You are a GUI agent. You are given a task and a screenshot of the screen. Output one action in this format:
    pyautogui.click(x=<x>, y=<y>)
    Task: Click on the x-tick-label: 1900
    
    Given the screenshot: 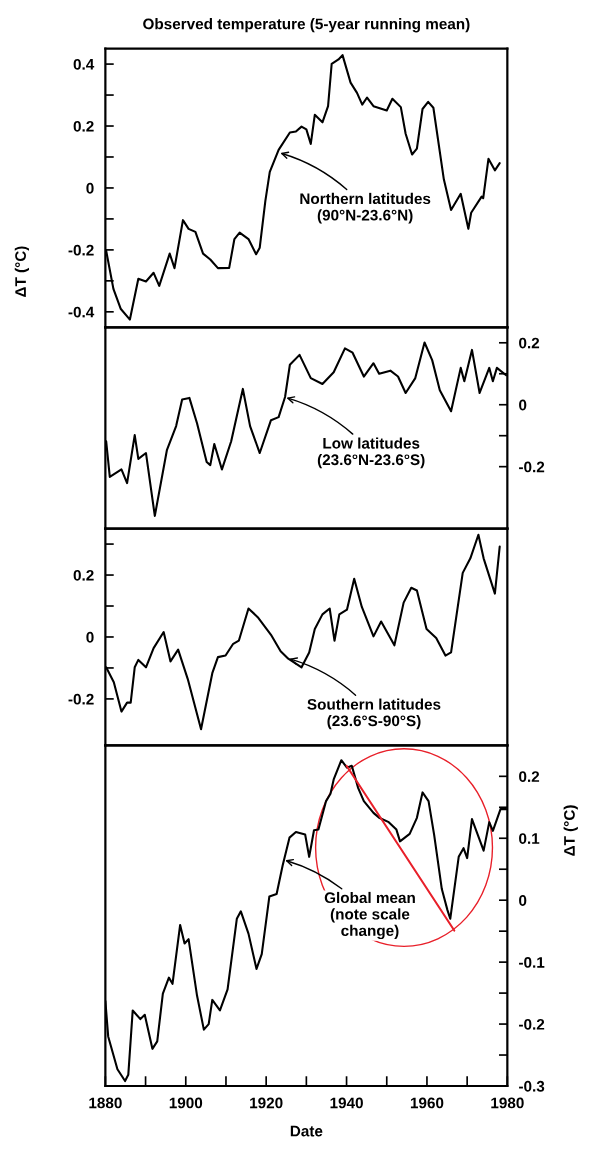 What is the action you would take?
    pyautogui.click(x=186, y=1103)
    